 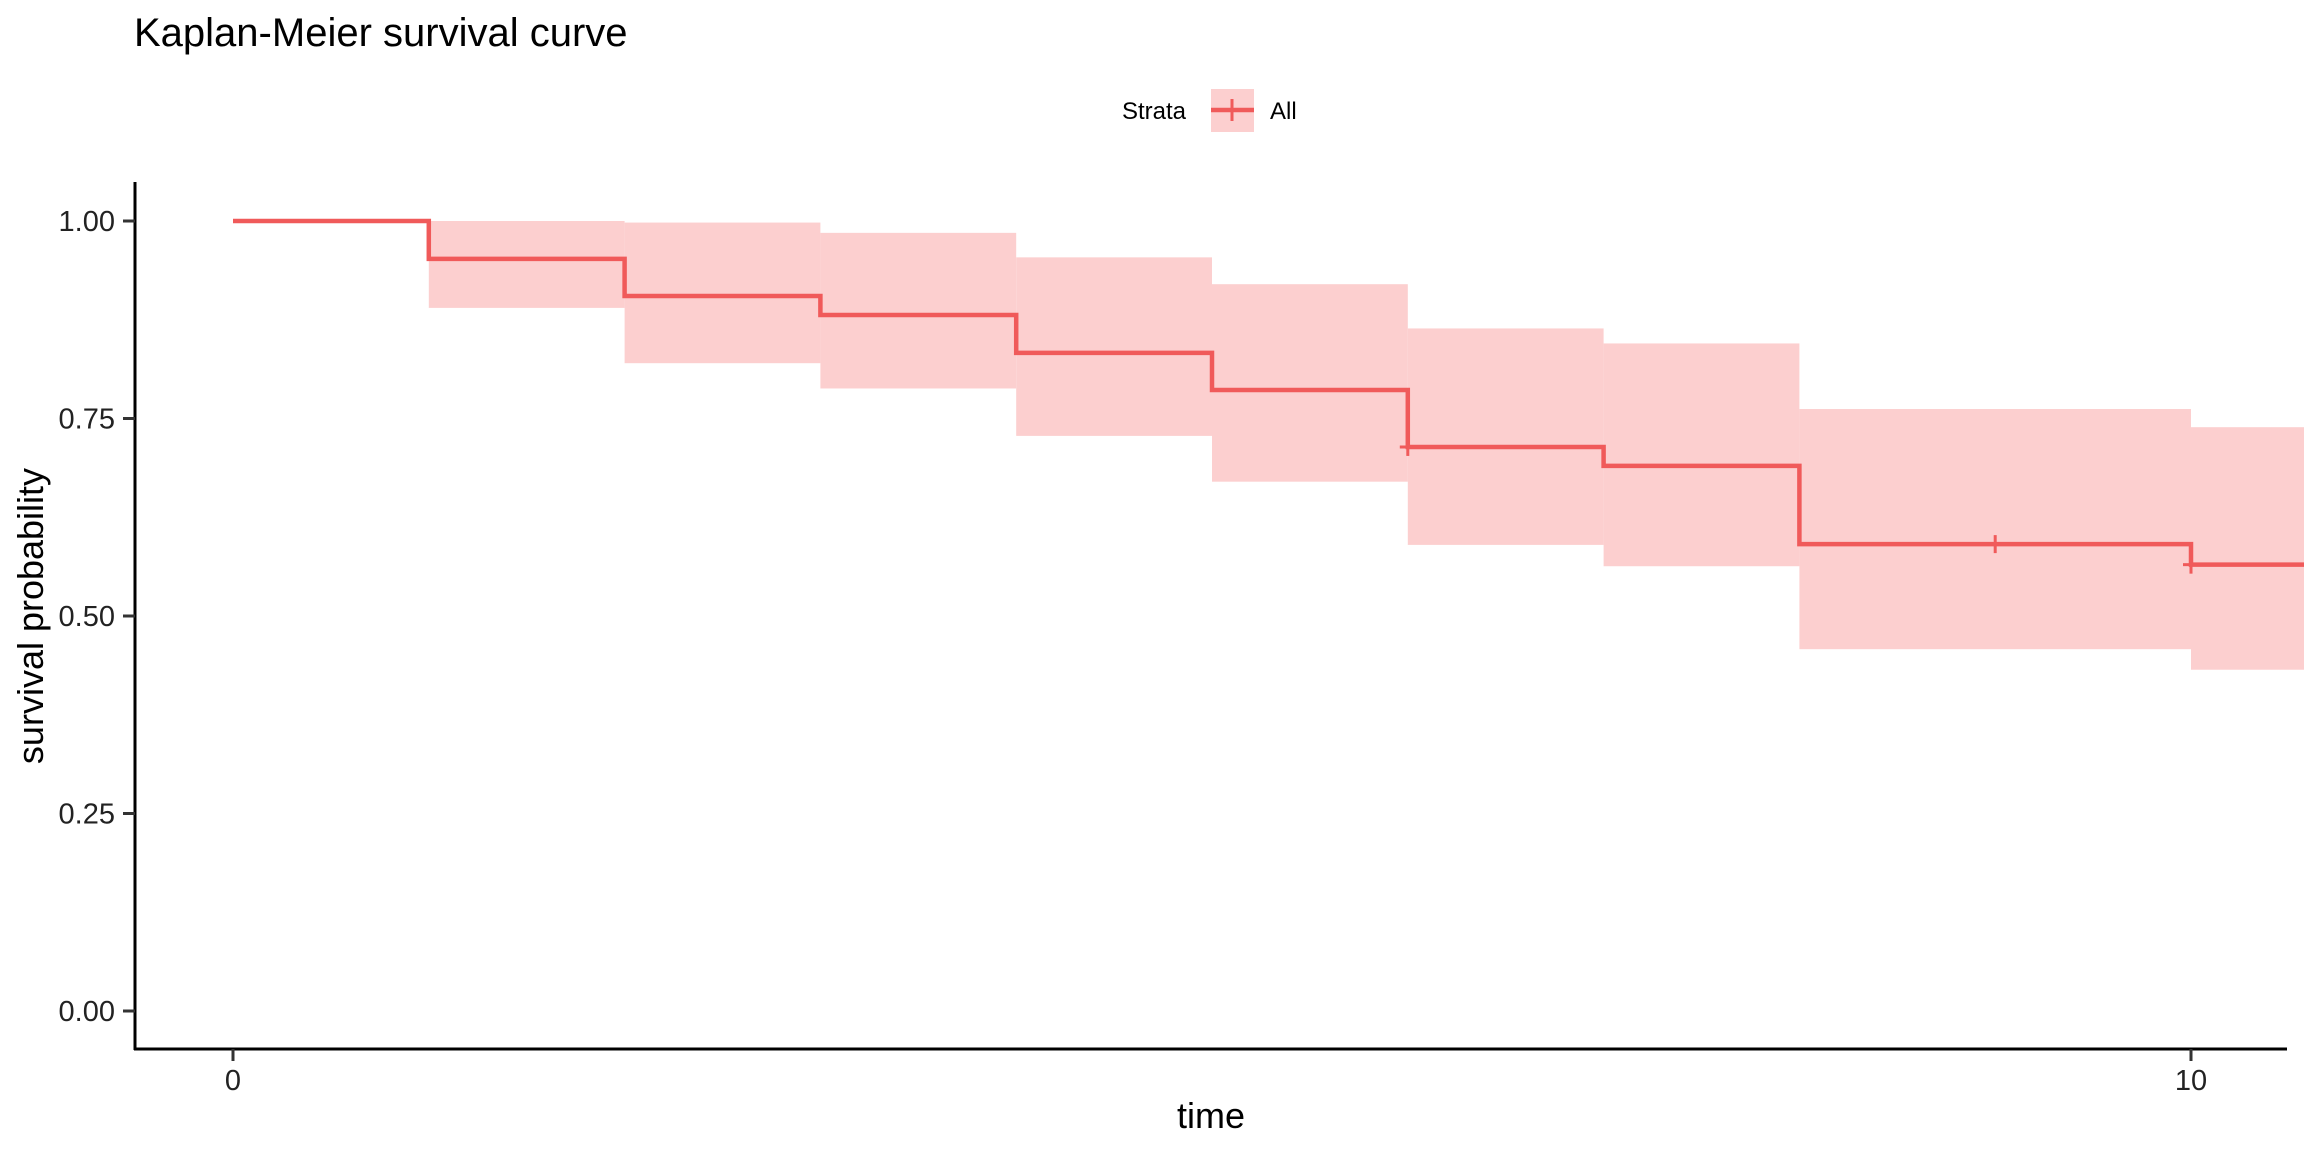 What do you see at coordinates (30, 616) in the screenshot?
I see `y-axis-title: survival probability` at bounding box center [30, 616].